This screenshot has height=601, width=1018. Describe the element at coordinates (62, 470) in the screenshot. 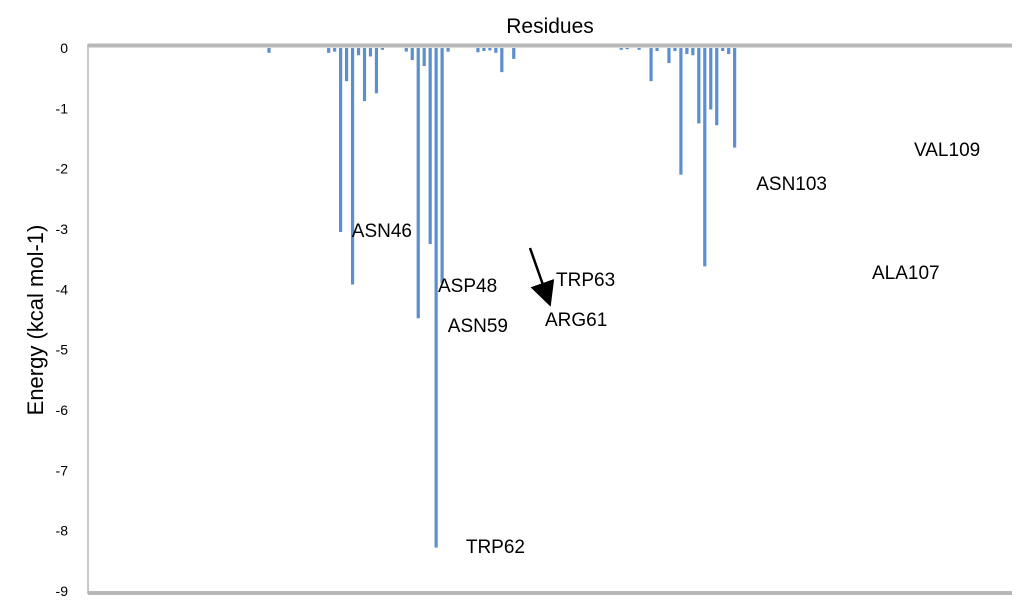

I see `y-tick-label: -7` at that location.